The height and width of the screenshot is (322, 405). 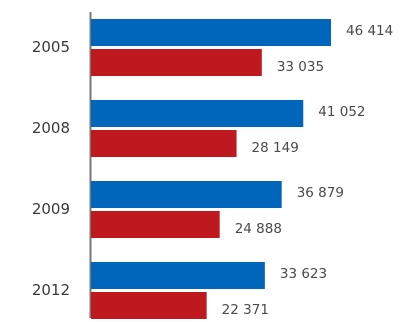 I want to click on value-label-series1-2005: 46 414, so click(x=369, y=31).